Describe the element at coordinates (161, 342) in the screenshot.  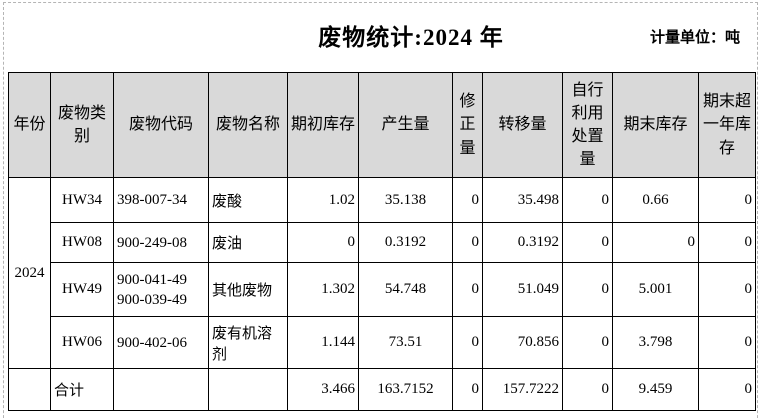
I see `code-cell: 900-402-06` at that location.